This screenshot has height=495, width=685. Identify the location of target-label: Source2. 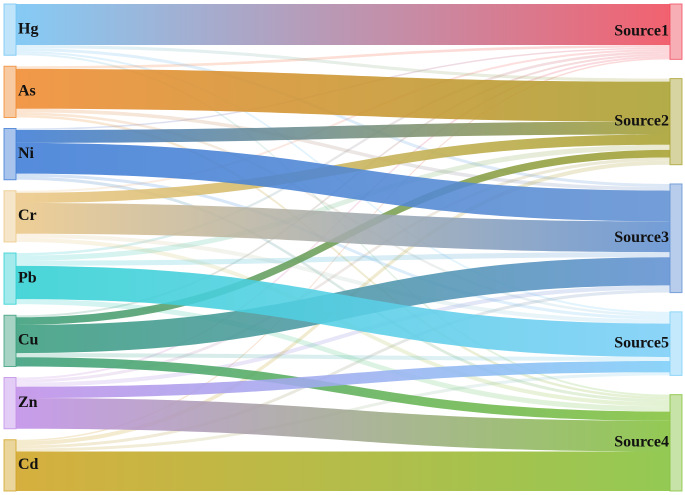
(641, 120).